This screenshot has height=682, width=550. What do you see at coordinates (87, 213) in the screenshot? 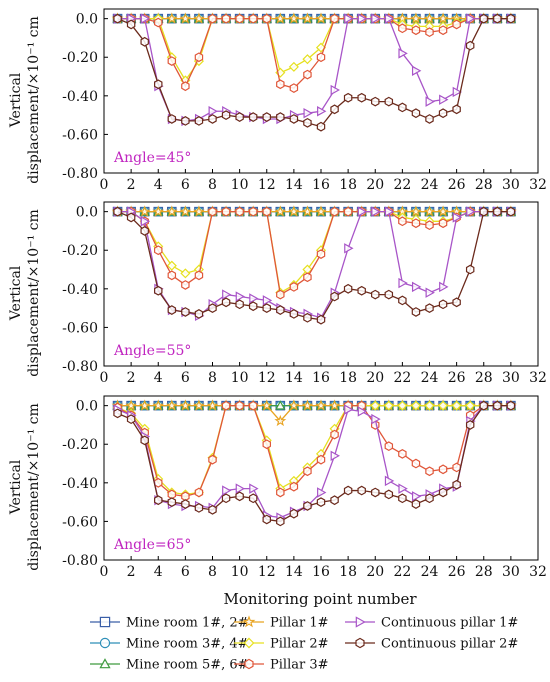
I see `y-tick-label: 0.0` at bounding box center [87, 213].